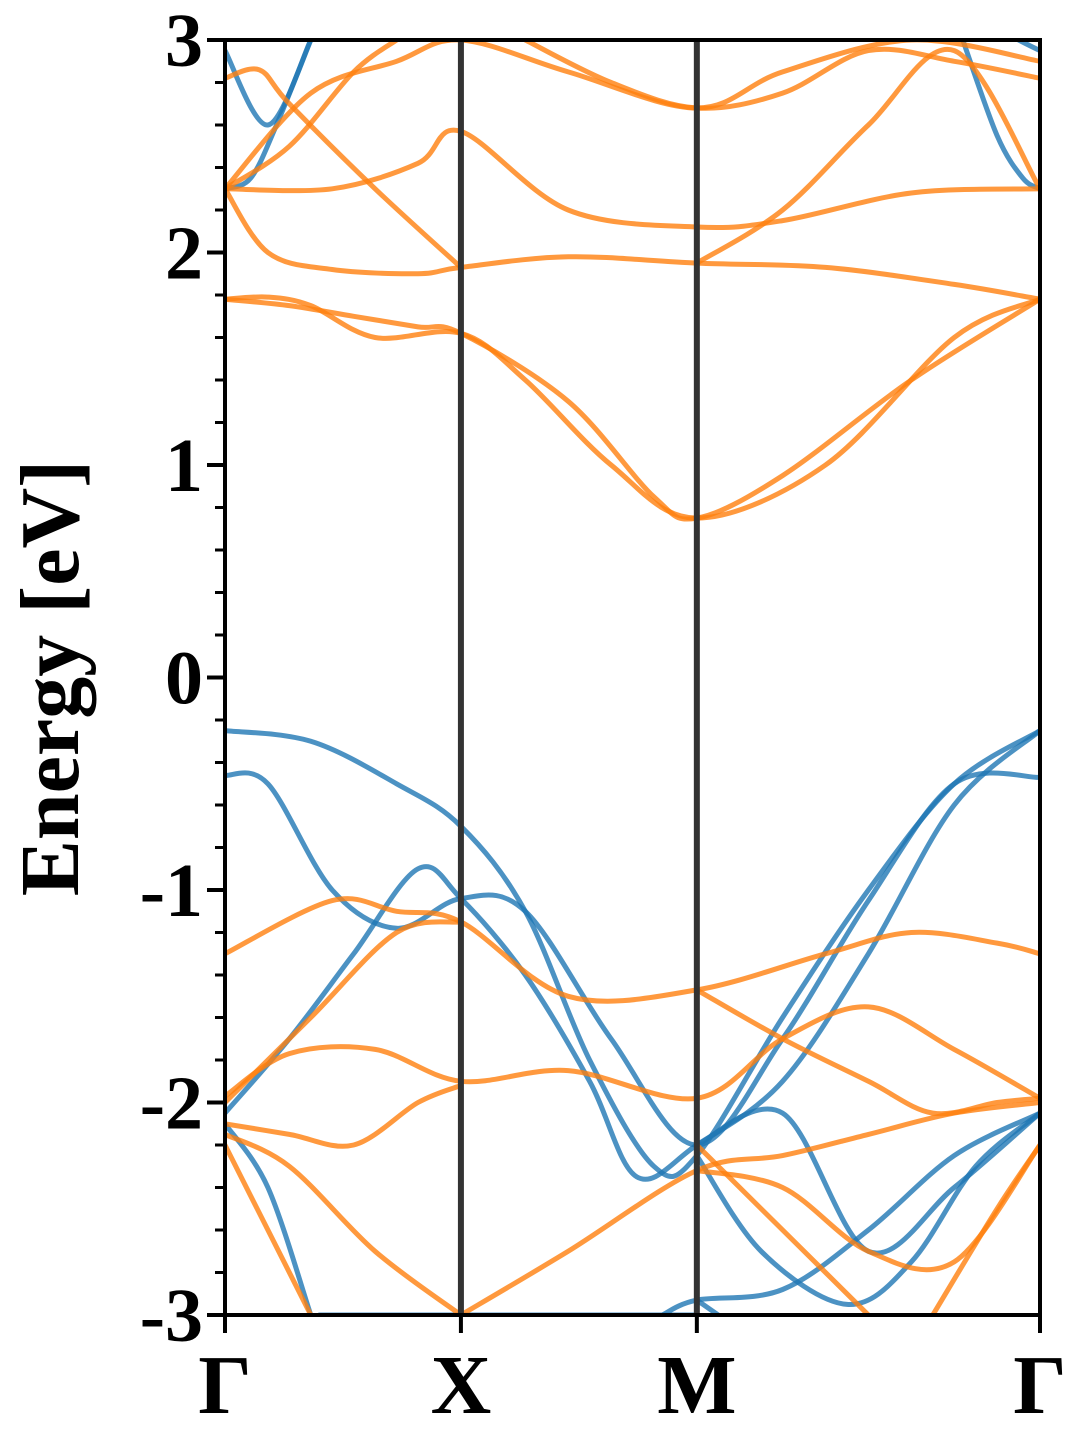 The width and height of the screenshot is (1080, 1440). What do you see at coordinates (184, 41) in the screenshot?
I see `y-tick-label: 3` at bounding box center [184, 41].